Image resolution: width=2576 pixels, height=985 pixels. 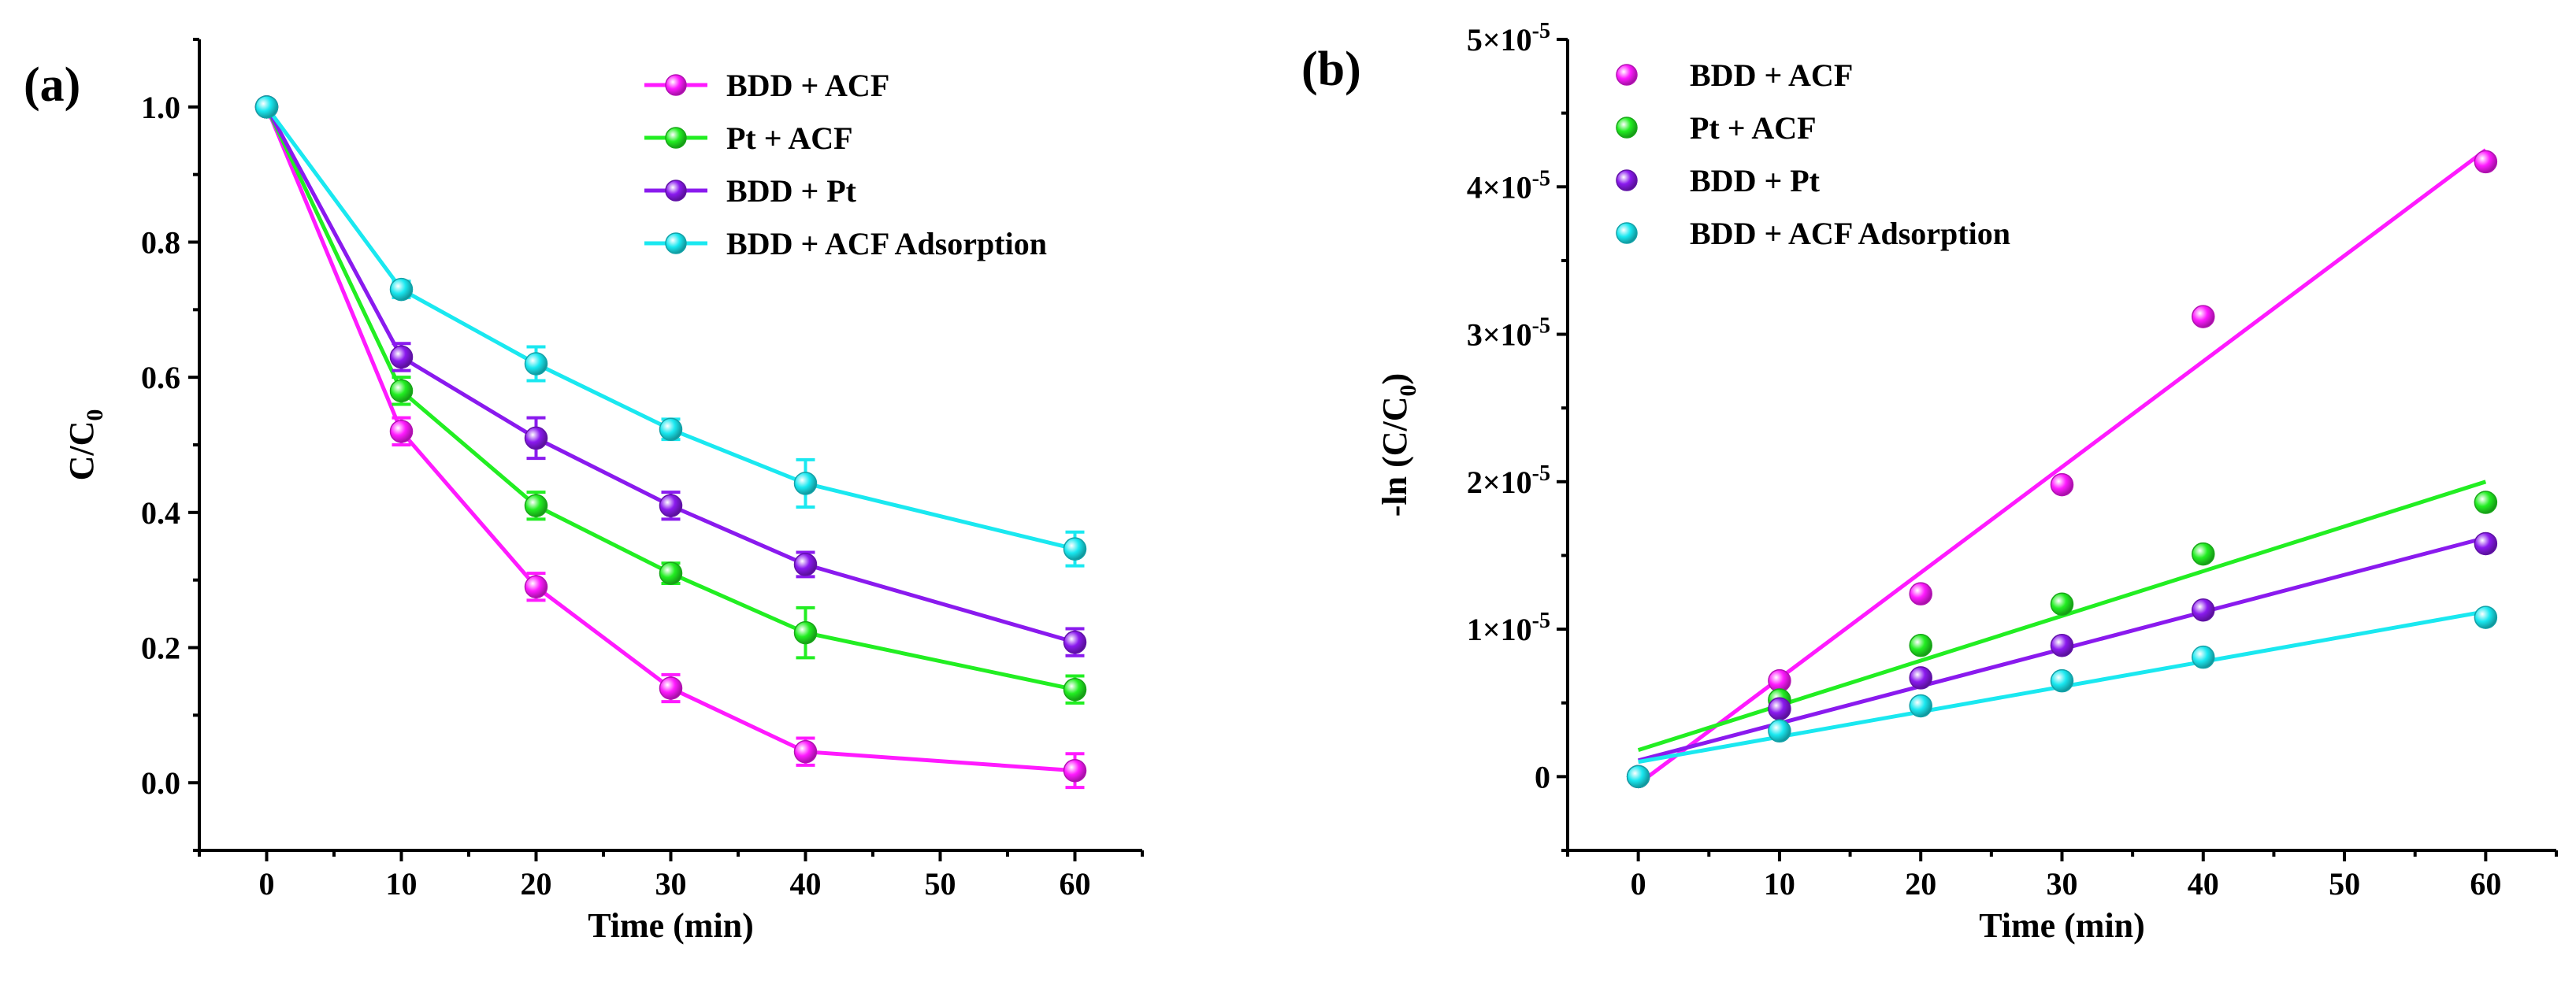 I want to click on fit-line, so click(x=2062, y=616).